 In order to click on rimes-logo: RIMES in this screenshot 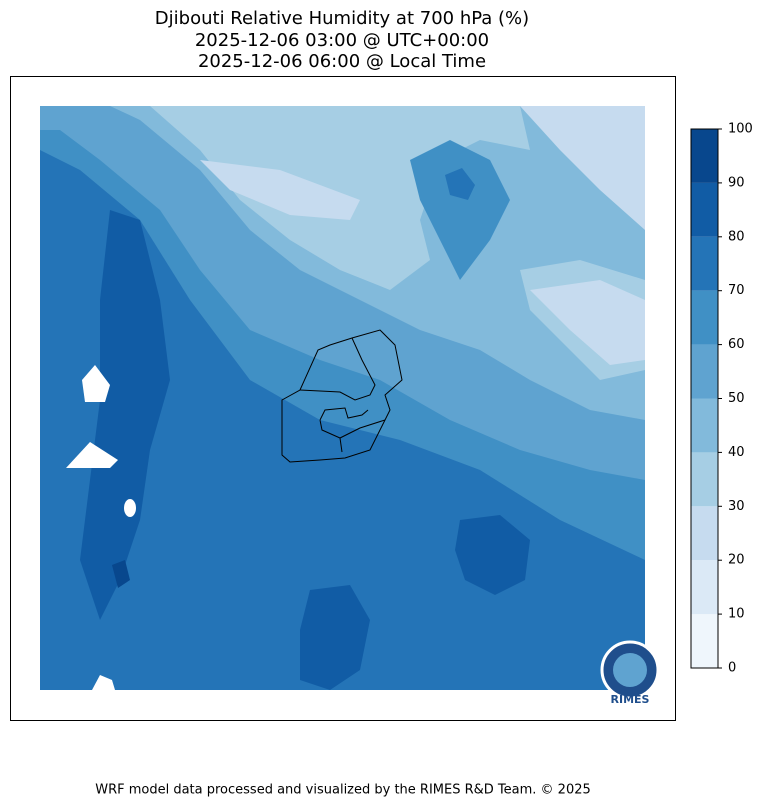, I will do `click(630, 673)`.